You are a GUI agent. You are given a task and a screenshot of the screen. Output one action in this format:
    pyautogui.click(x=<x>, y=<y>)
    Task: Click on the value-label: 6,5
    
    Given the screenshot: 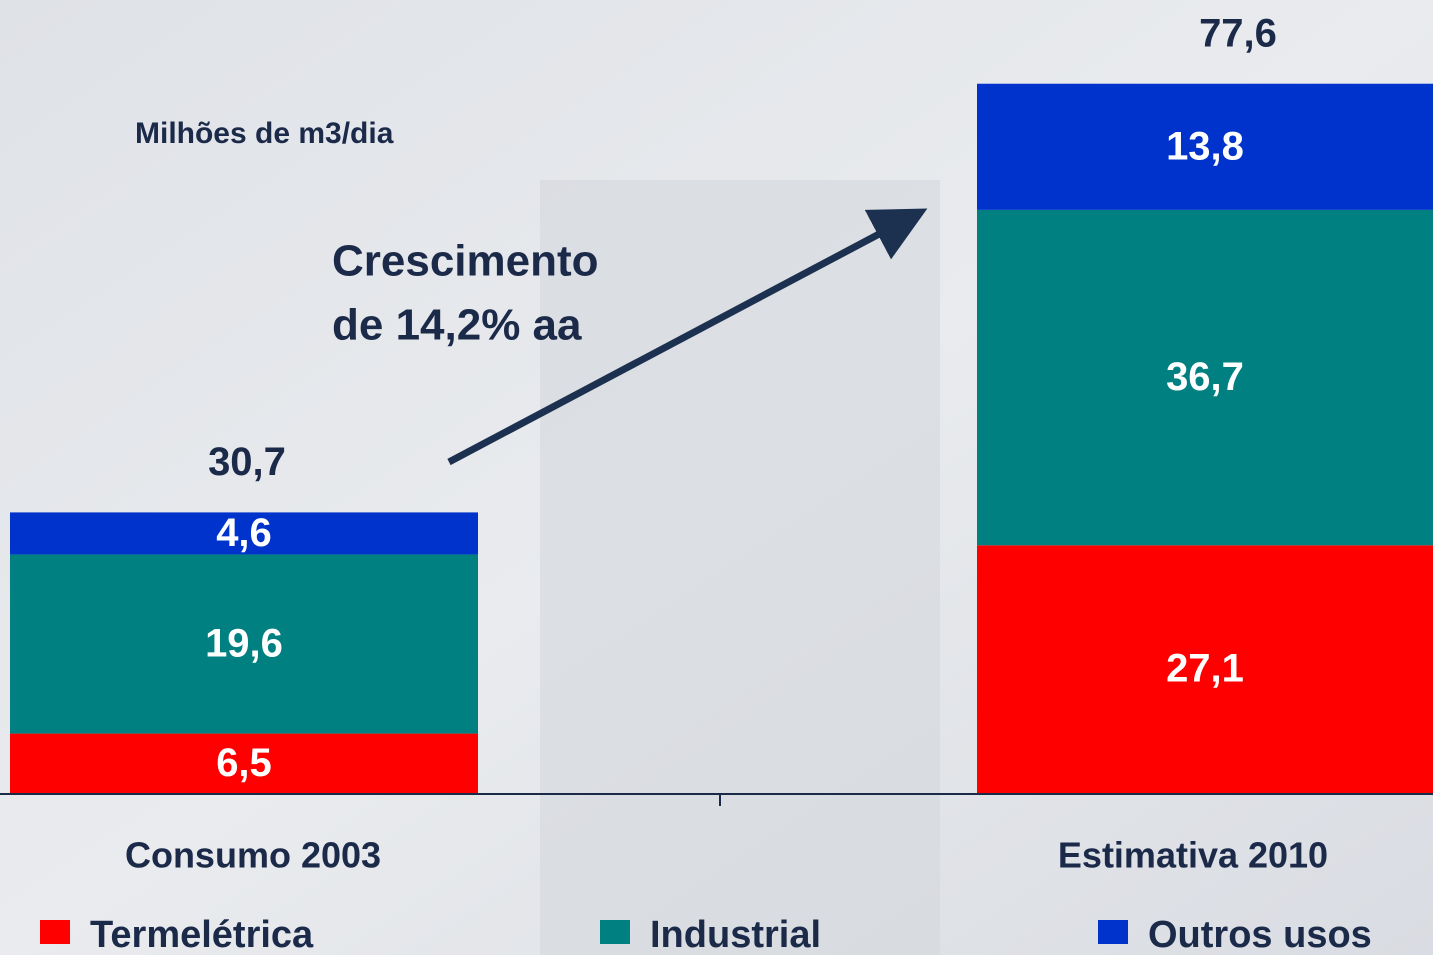 What is the action you would take?
    pyautogui.click(x=244, y=763)
    